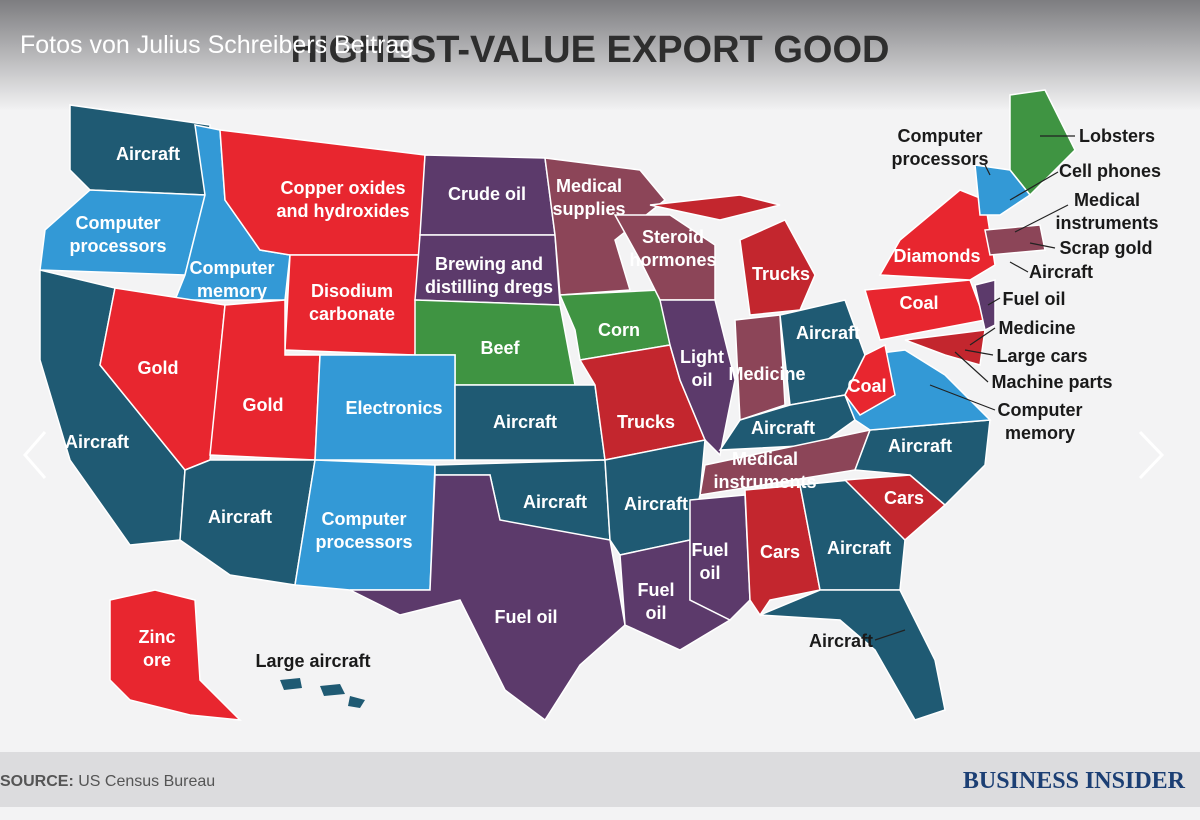  What do you see at coordinates (393, 408) in the screenshot?
I see `state-label: Electronics` at bounding box center [393, 408].